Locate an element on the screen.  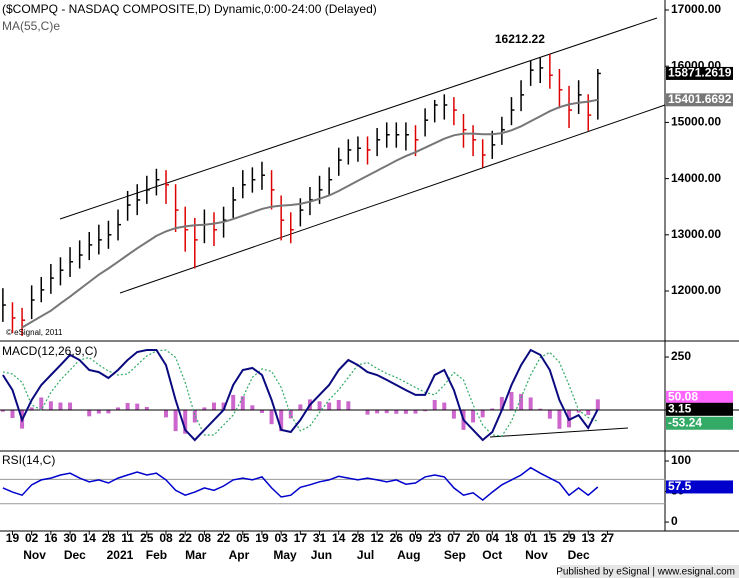
x-tick-label: 01 is located at coordinates (531, 538).